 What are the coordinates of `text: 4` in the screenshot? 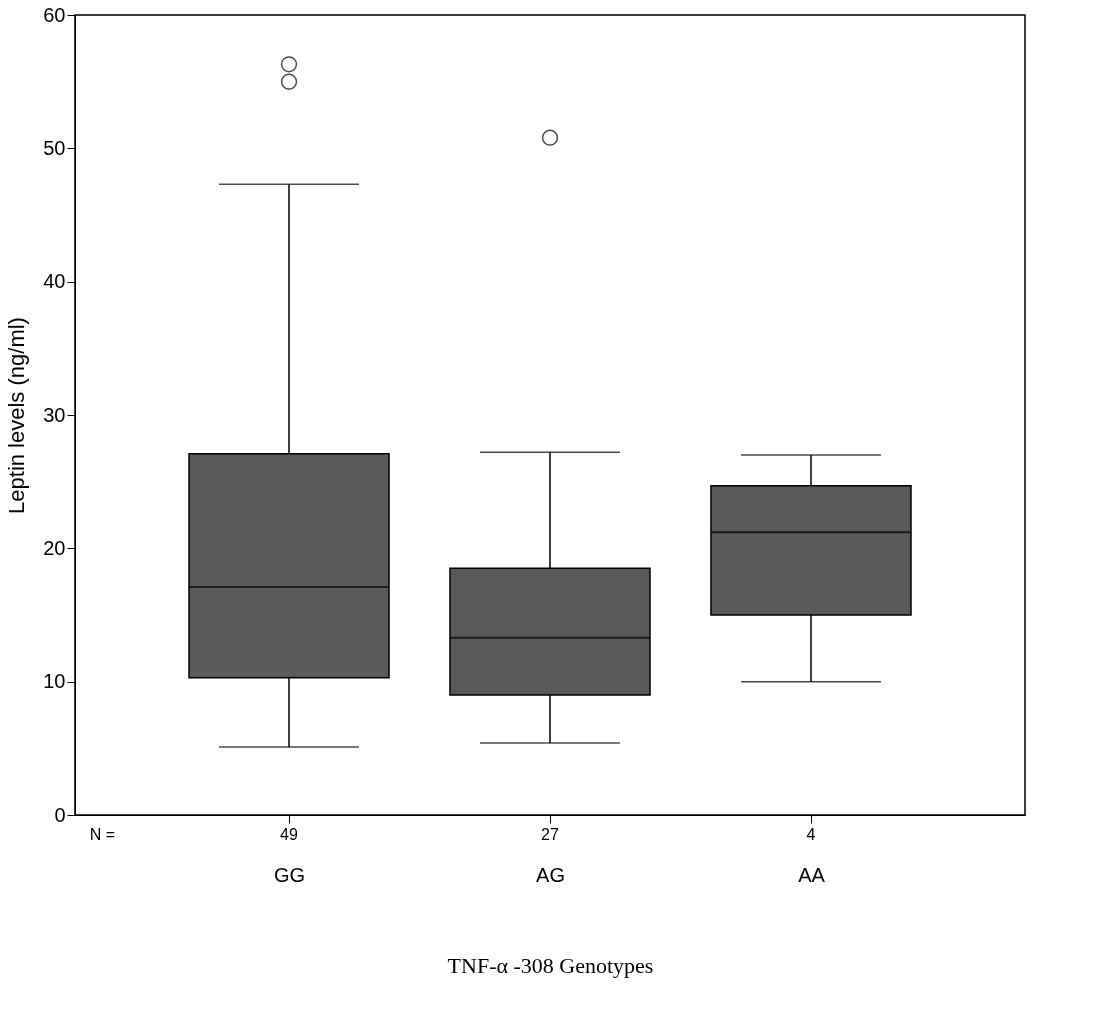 It's located at (811, 834).